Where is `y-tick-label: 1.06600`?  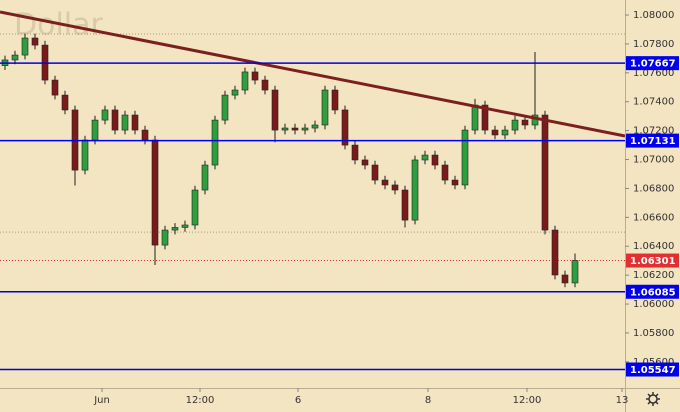
y-tick-label: 1.06600 is located at coordinates (653, 217).